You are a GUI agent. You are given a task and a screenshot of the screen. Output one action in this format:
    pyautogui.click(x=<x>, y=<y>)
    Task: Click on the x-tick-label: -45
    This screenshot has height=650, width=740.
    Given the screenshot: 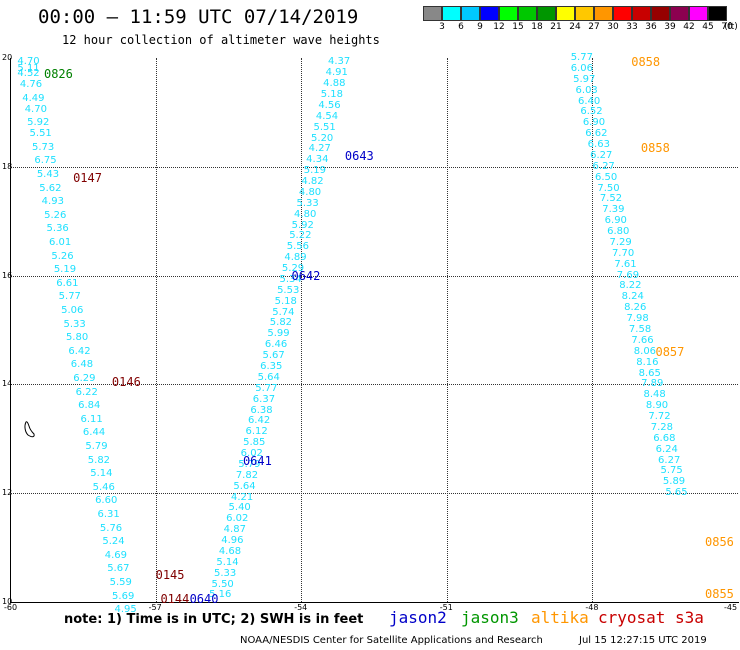 What is the action you would take?
    pyautogui.click(x=731, y=607)
    